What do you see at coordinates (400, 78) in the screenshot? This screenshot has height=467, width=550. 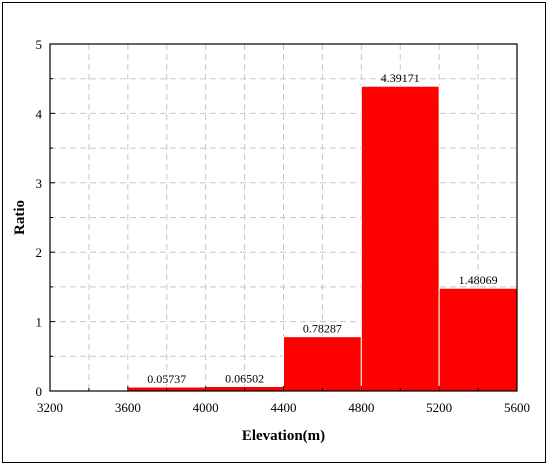 I see `bar-value-label: 4.39171` at bounding box center [400, 78].